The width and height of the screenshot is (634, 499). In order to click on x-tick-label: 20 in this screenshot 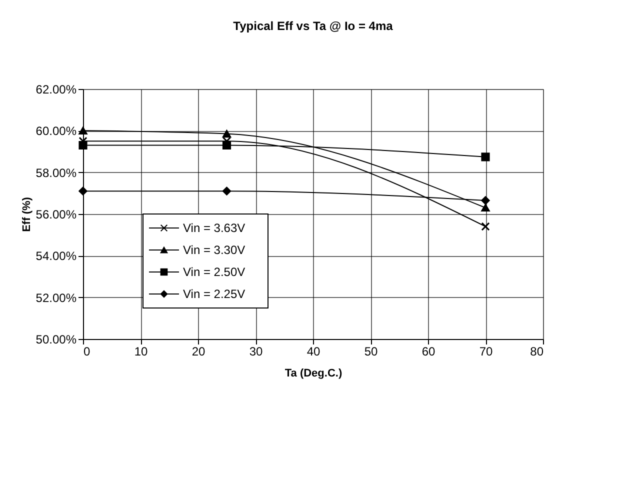, I will do `click(199, 351)`.